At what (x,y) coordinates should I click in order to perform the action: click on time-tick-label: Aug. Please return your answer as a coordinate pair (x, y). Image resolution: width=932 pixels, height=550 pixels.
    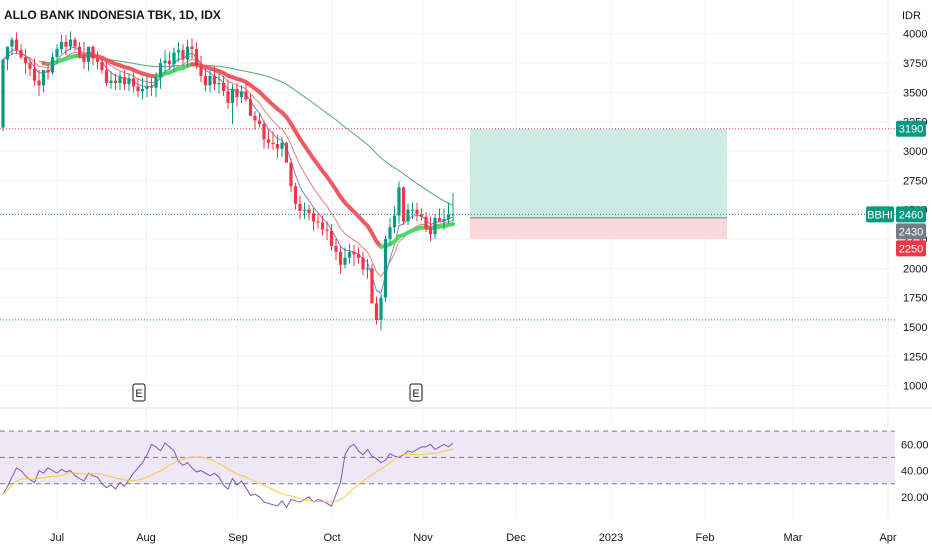
    Looking at the image, I should click on (146, 538).